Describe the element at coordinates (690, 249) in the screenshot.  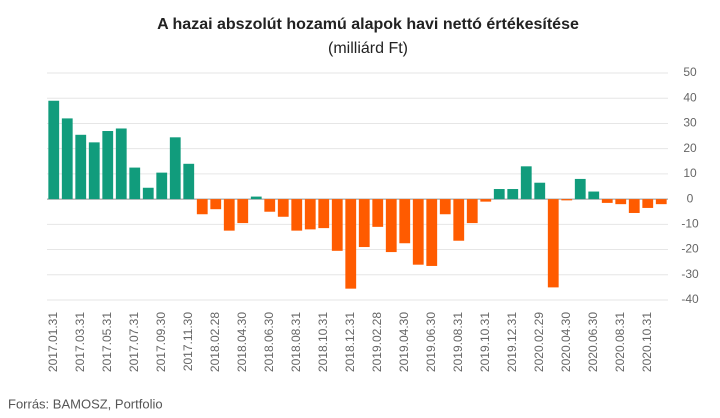
I see `y-tick-label: -20` at that location.